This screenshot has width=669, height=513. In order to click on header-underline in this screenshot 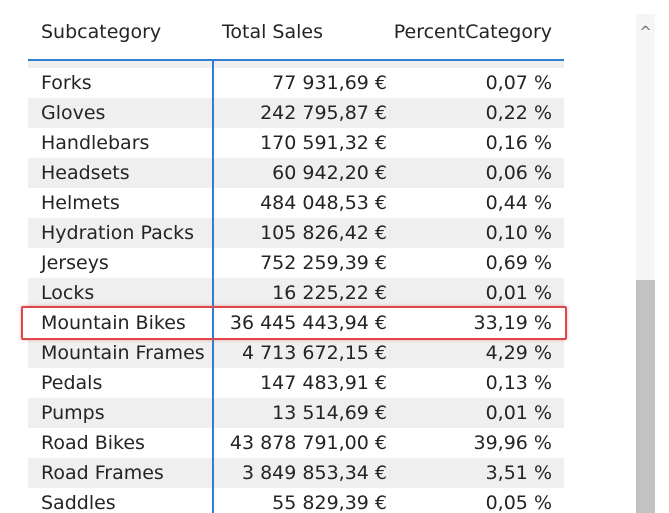, I will do `click(296, 60)`.